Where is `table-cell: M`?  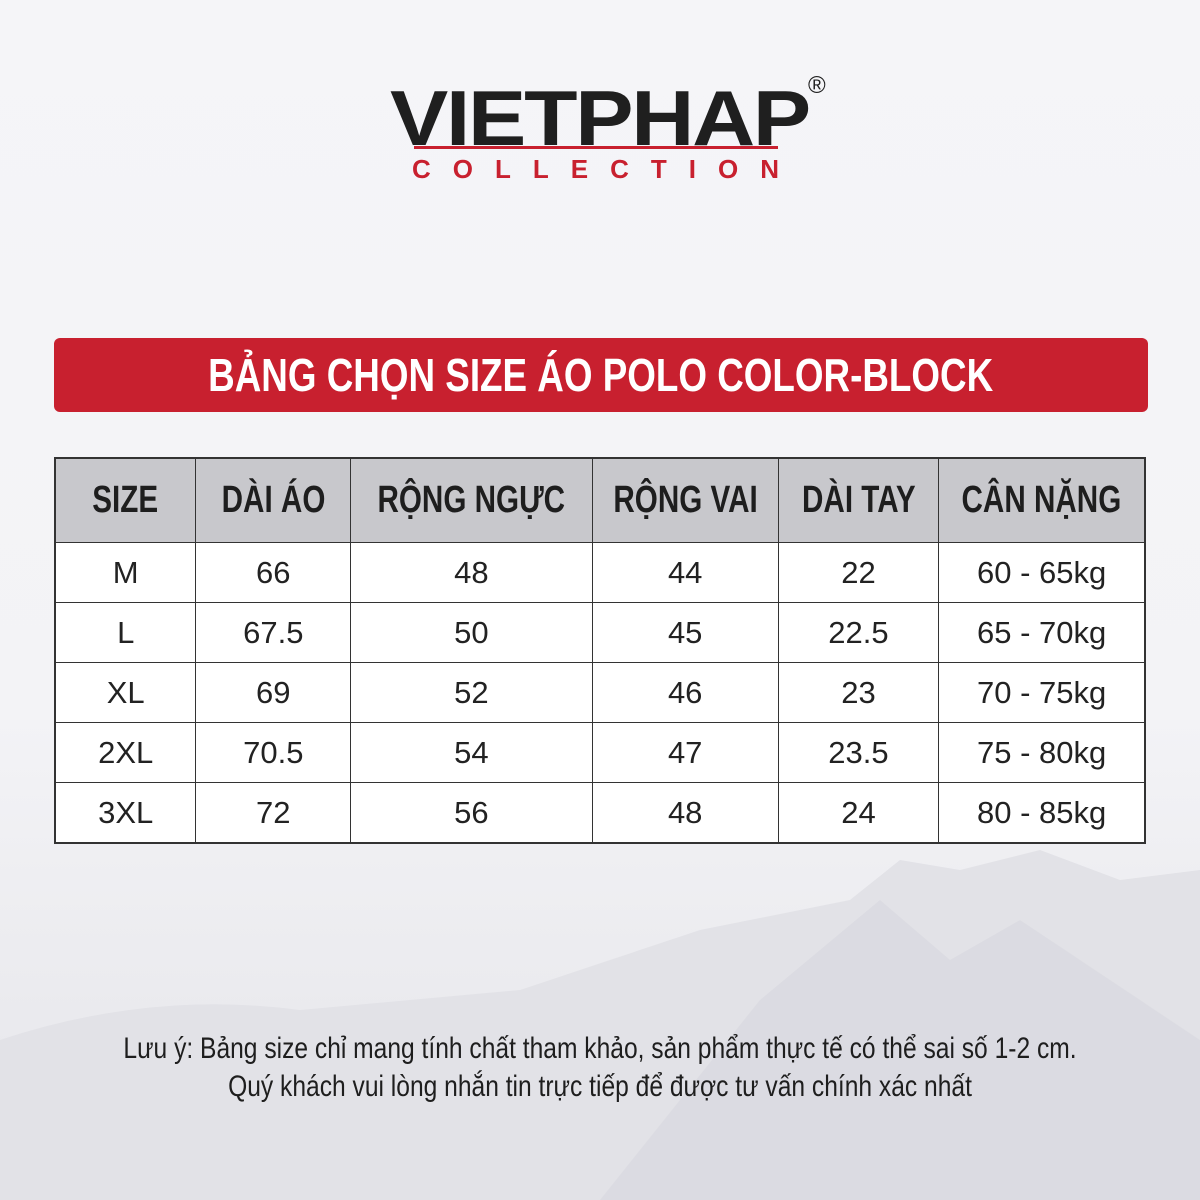
table-cell: M is located at coordinates (125, 572).